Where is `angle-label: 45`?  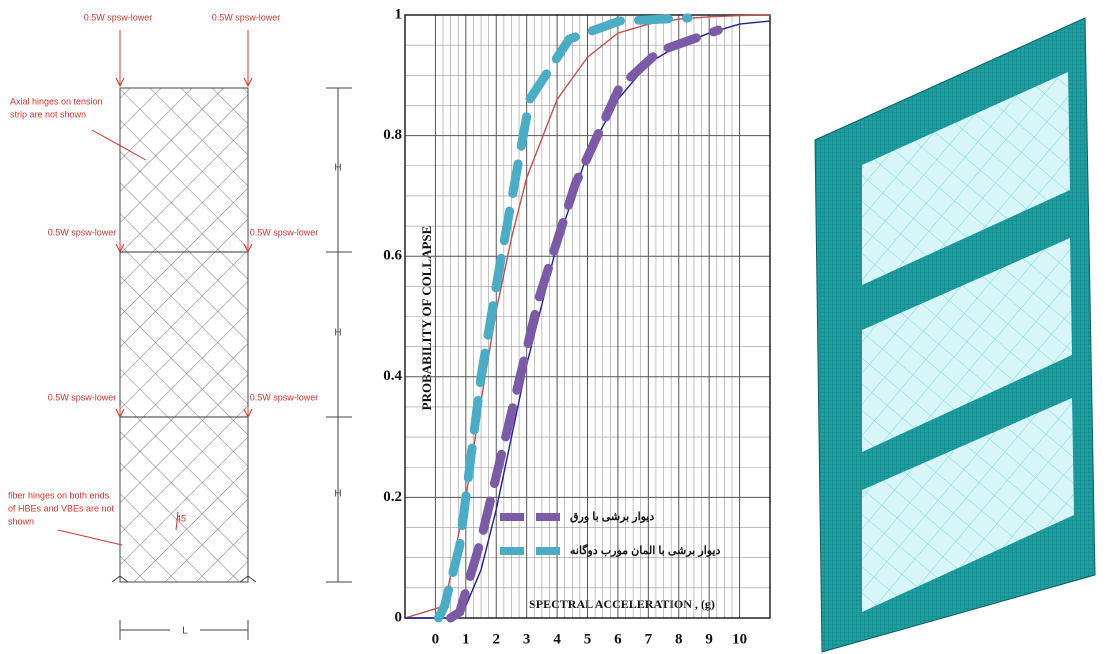
angle-label: 45 is located at coordinates (181, 518).